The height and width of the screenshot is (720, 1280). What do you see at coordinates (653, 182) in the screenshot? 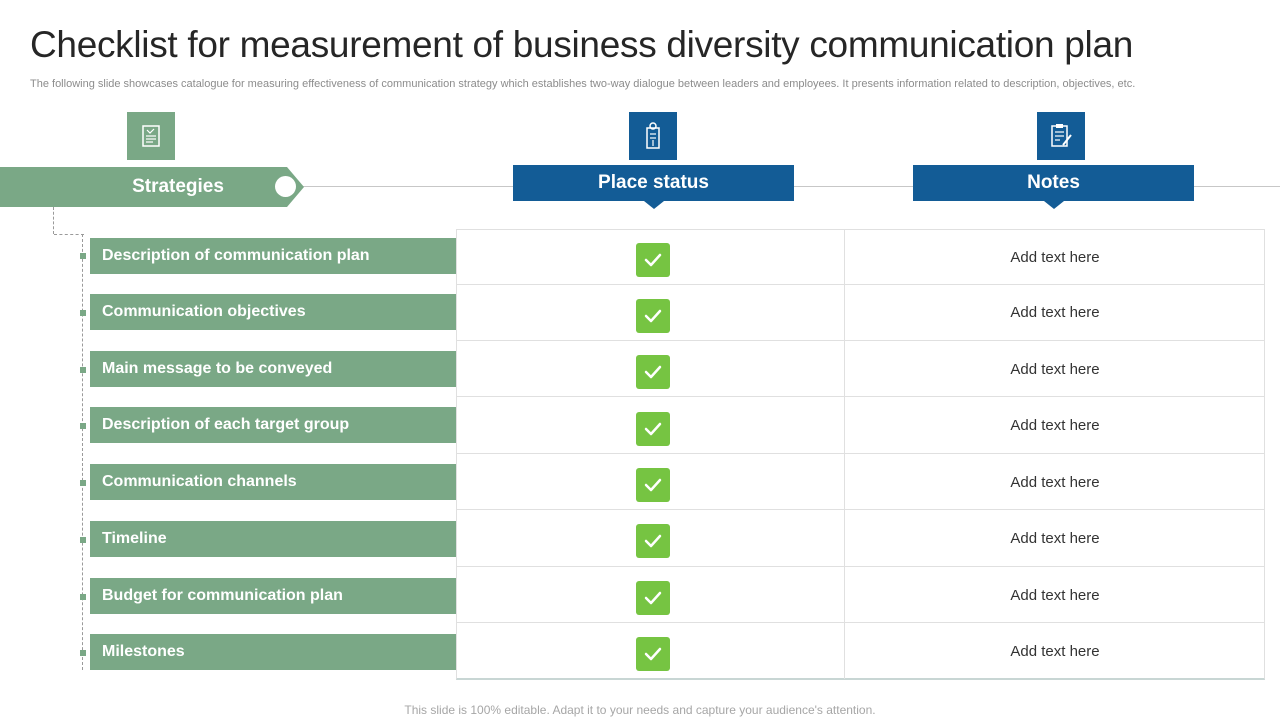
I see `place-status-header-label: Place status` at bounding box center [653, 182].